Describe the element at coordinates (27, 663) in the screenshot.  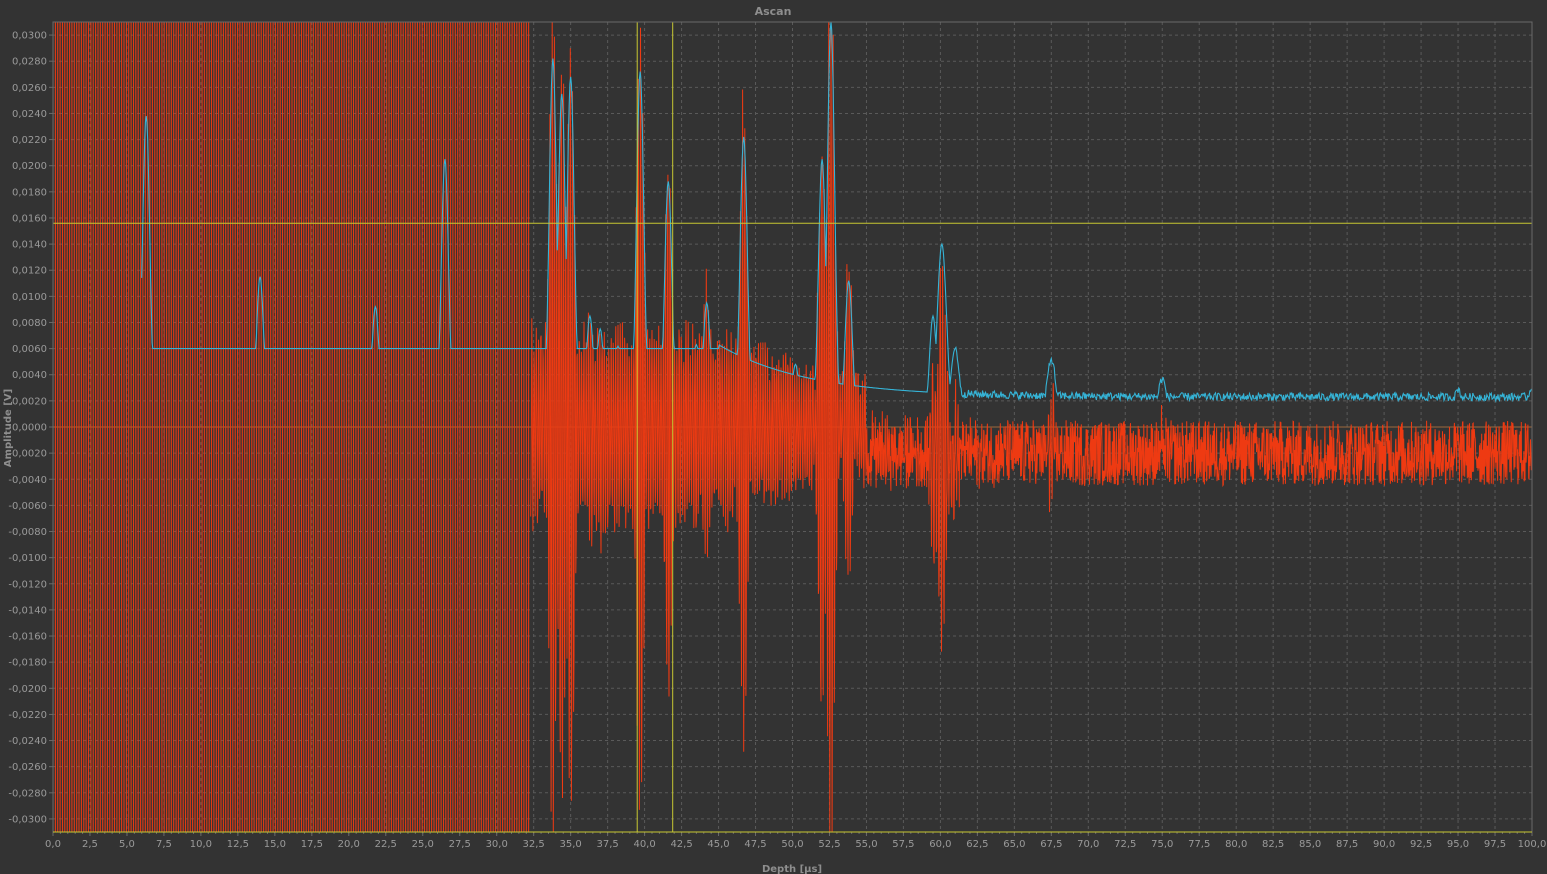
I see `y-tick-label: -0,0180` at that location.